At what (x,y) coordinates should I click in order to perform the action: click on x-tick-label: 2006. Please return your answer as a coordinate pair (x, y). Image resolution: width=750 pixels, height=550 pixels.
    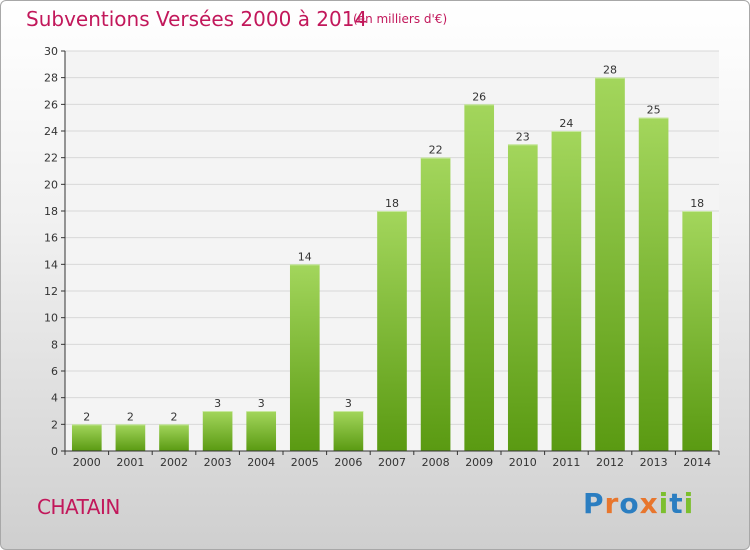
    Looking at the image, I should click on (348, 462).